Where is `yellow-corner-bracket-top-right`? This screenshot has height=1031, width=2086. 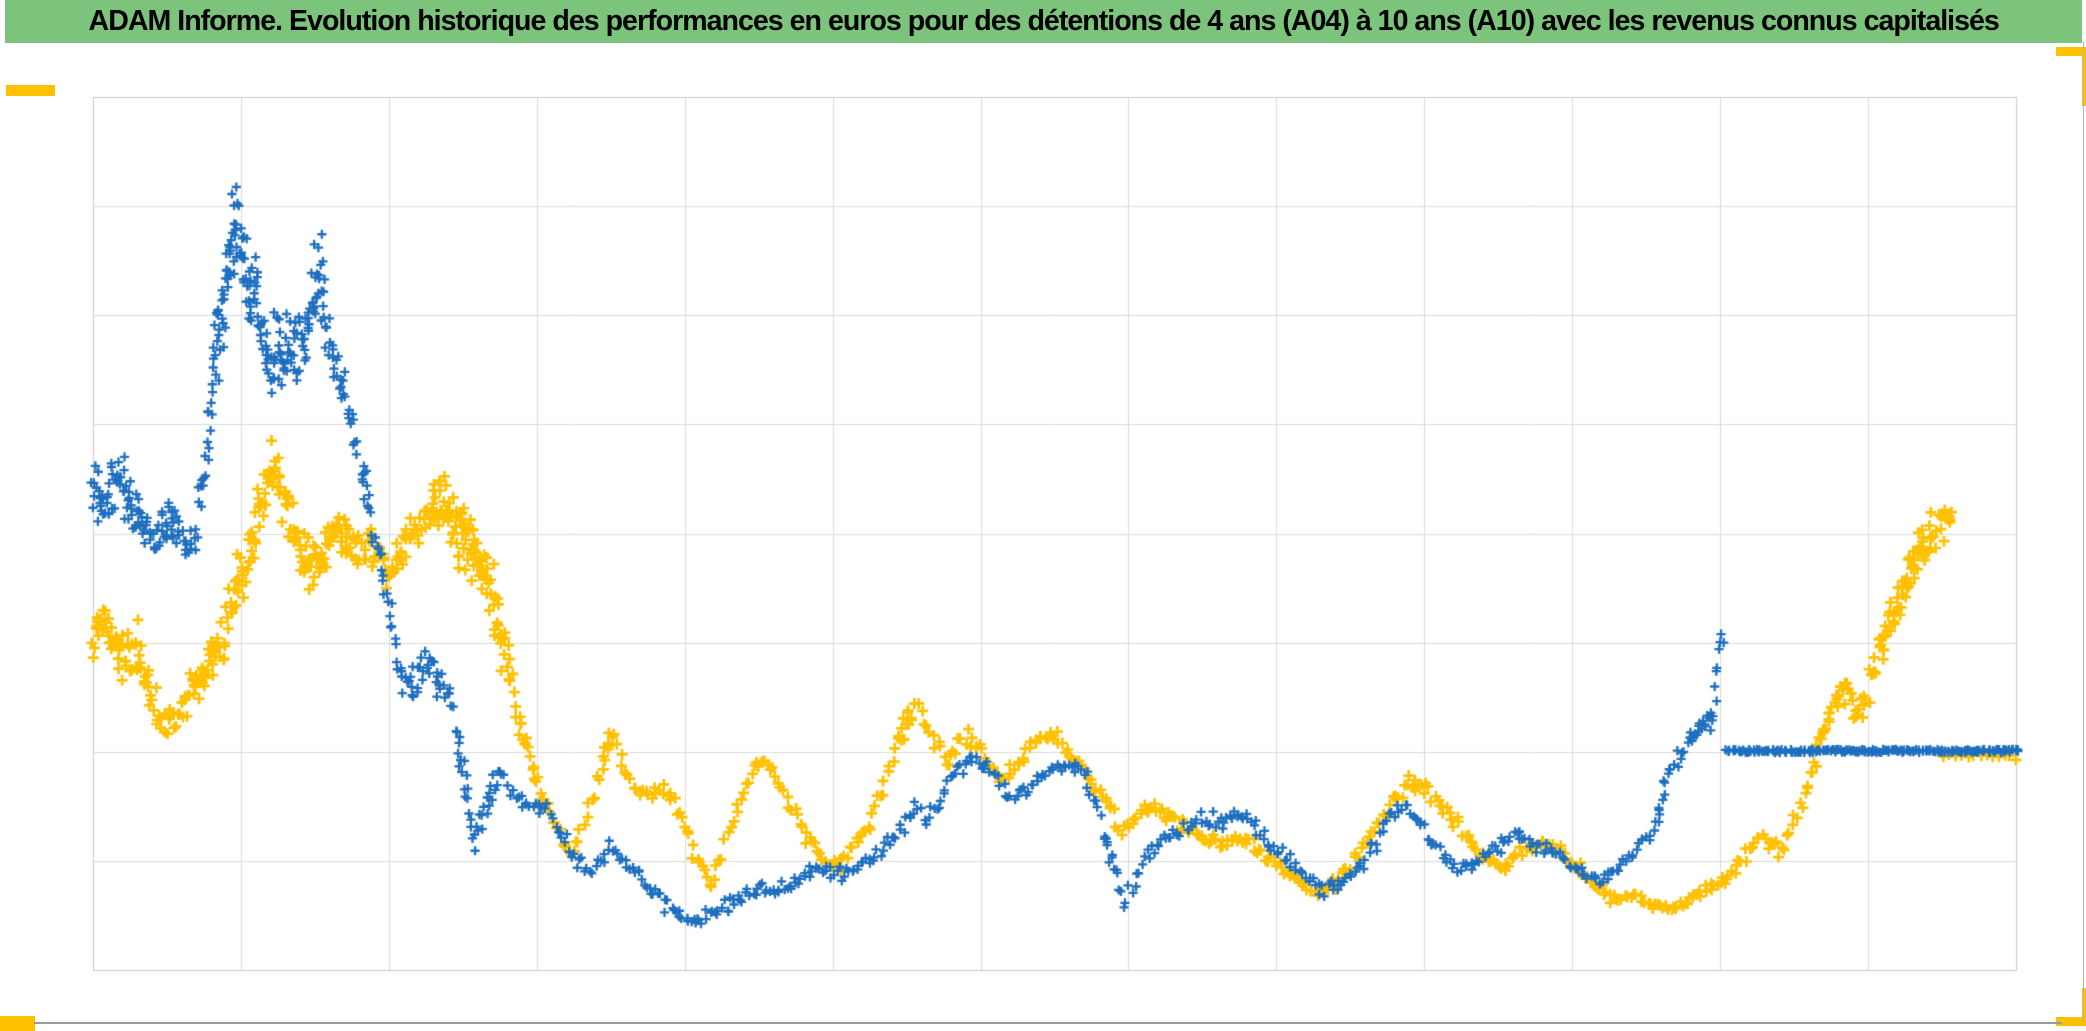
yellow-corner-bracket-top-right is located at coordinates (2071, 76).